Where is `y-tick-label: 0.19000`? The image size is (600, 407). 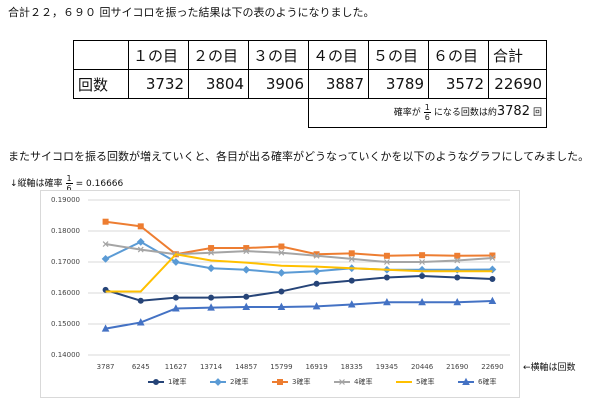 y-tick-label: 0.19000 is located at coordinates (65, 200).